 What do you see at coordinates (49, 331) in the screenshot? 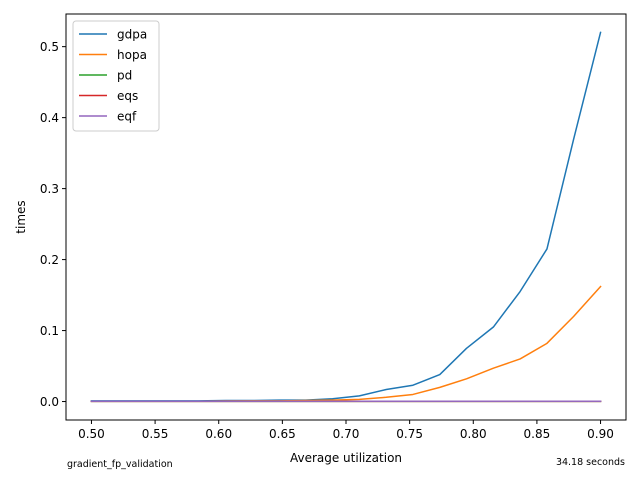
I see `y-tick-label: 0.1` at bounding box center [49, 331].